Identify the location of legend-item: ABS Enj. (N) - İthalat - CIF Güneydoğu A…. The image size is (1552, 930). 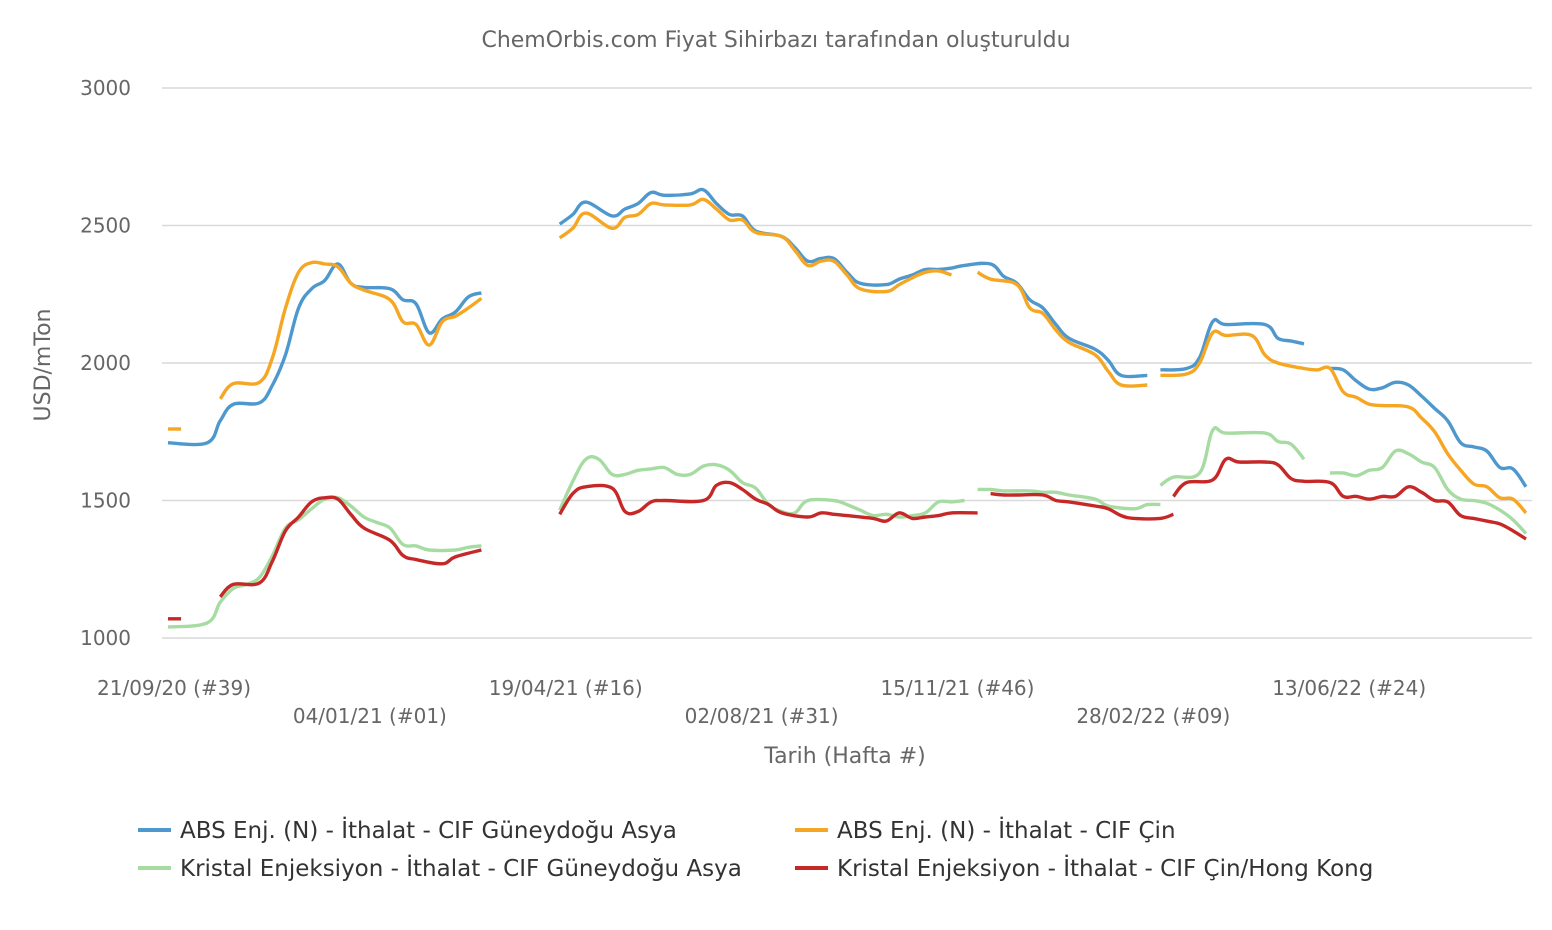
(407, 830).